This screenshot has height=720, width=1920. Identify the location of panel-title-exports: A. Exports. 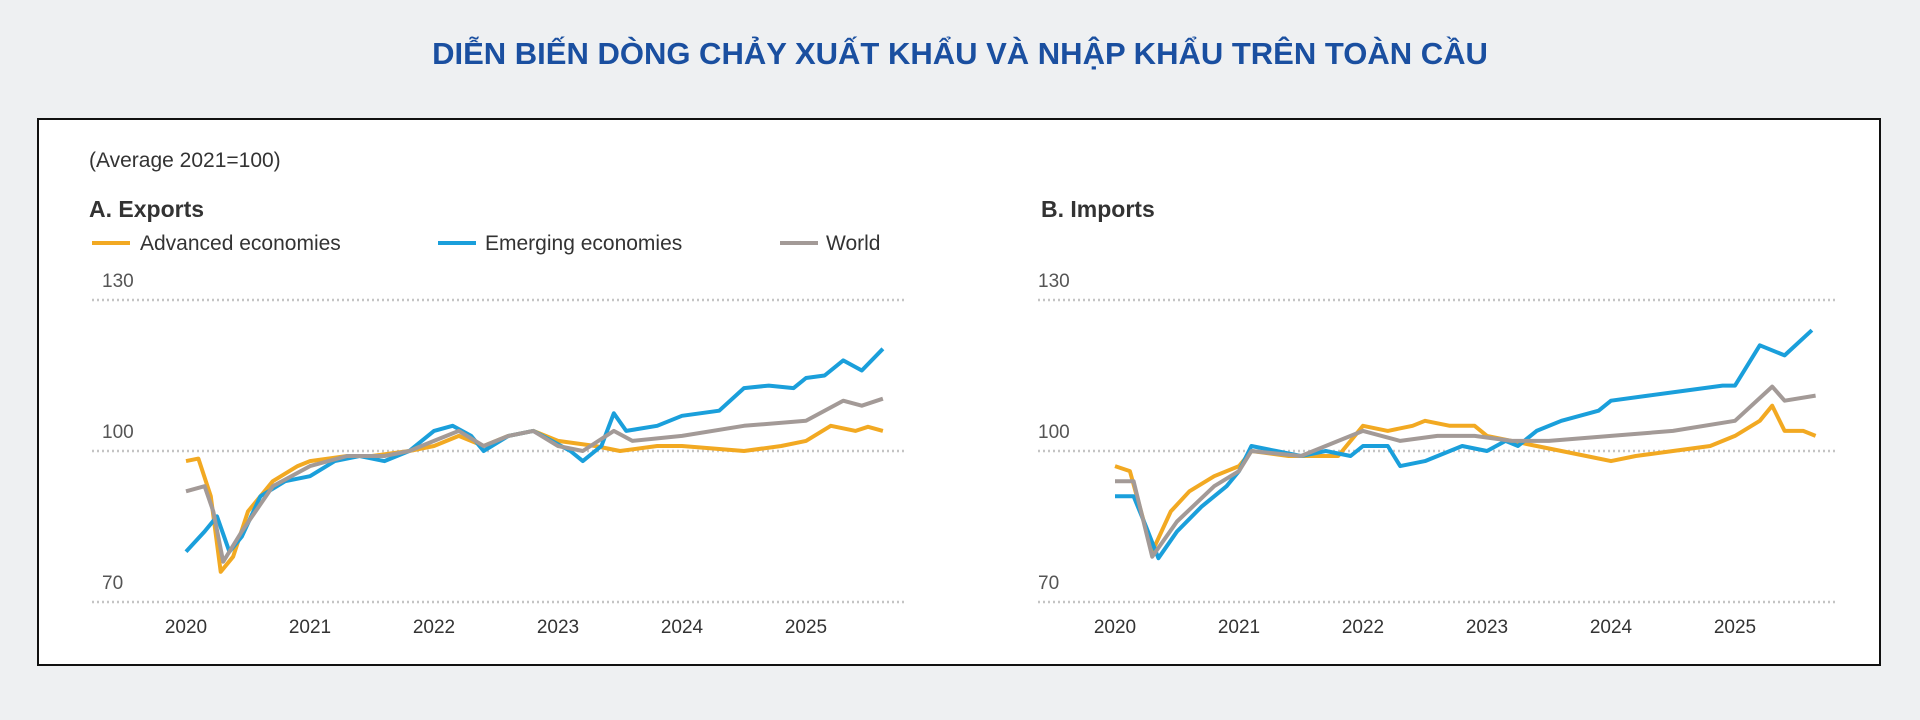
(146, 209).